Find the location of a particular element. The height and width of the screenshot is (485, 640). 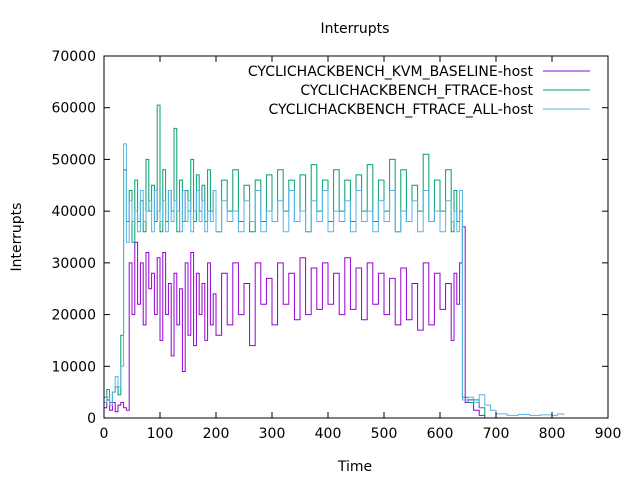

y-tick-label: 60000 is located at coordinates (73, 109).